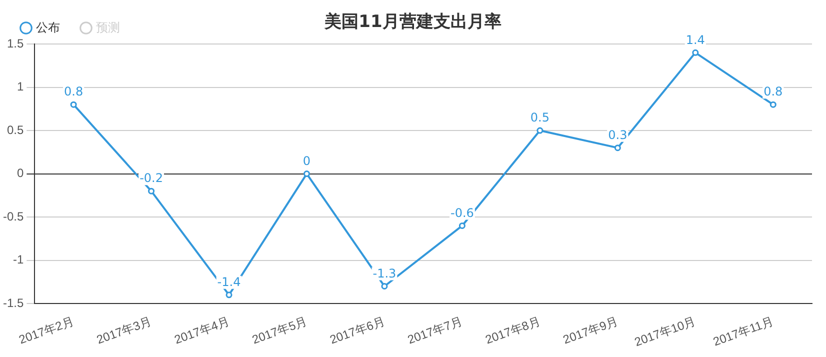 The width and height of the screenshot is (826, 357). What do you see at coordinates (20, 87) in the screenshot?
I see `y-tick-label: 1` at bounding box center [20, 87].